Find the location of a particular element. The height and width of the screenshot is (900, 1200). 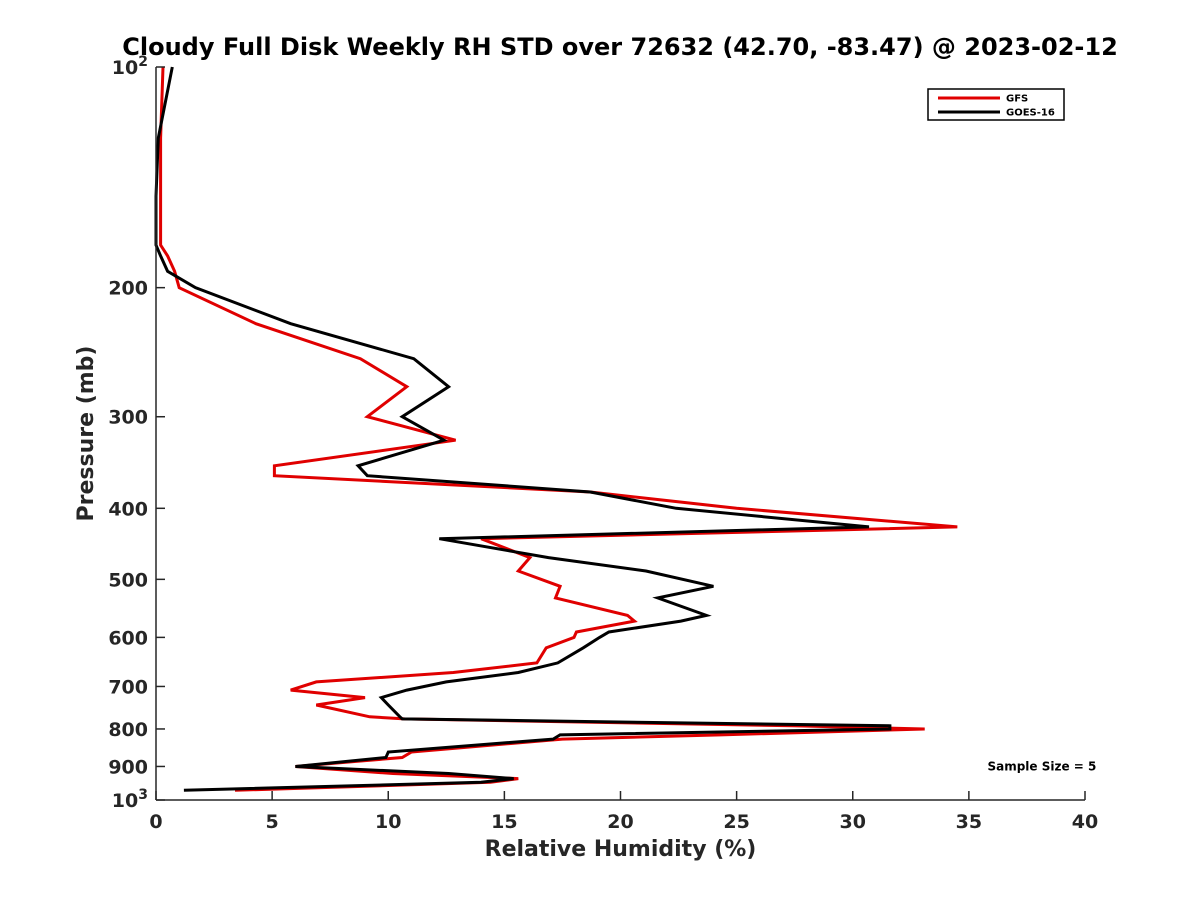

y-tick-label: 800 is located at coordinates (128, 730).